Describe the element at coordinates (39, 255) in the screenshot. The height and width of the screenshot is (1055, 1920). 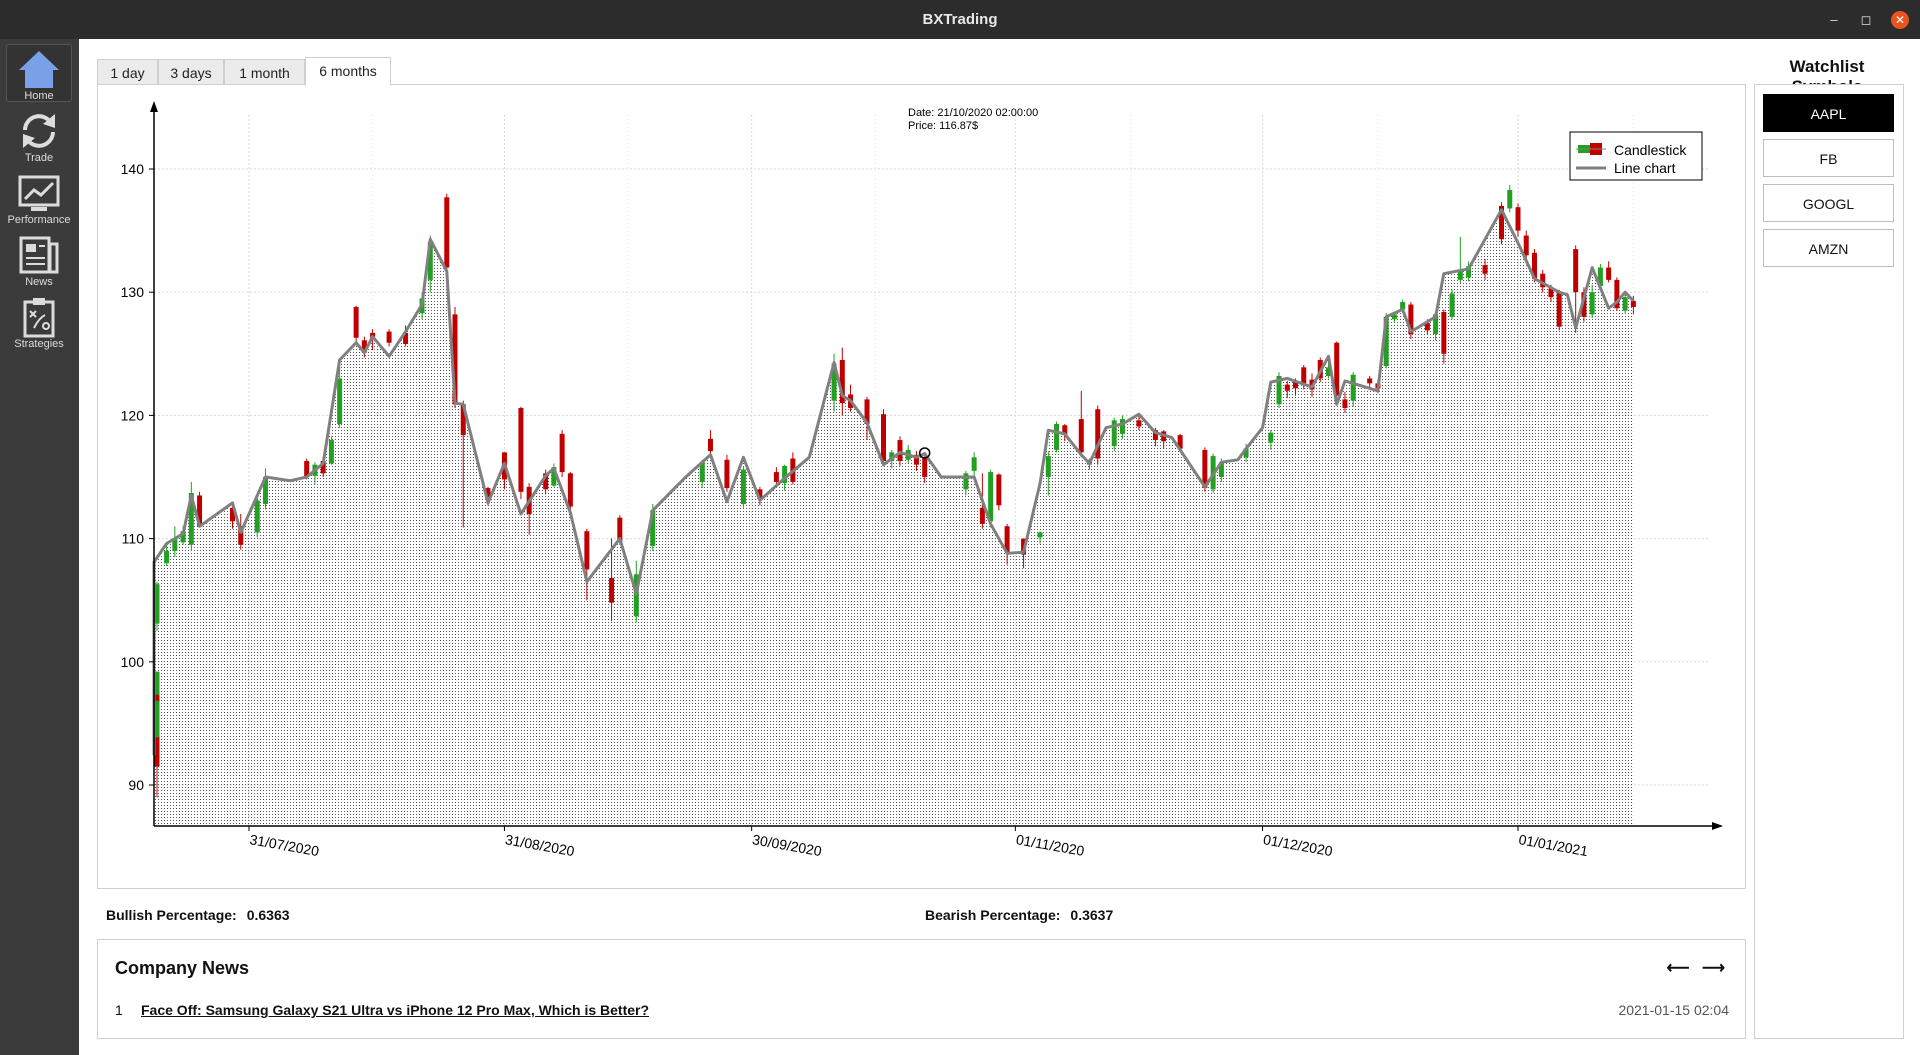
I see `newspaper-icon` at that location.